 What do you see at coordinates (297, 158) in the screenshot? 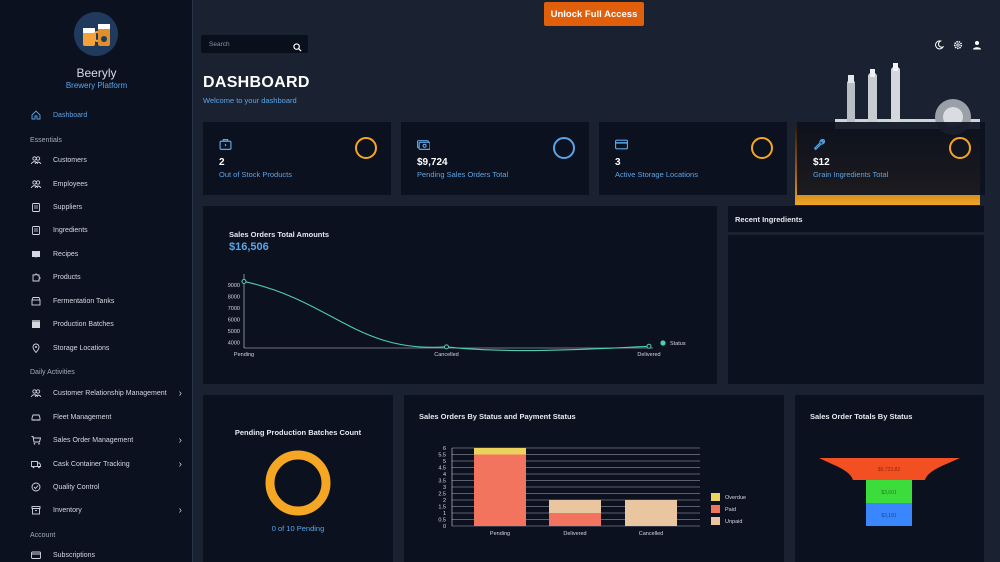
I see `stat-card: 2 Out of Stock Products` at bounding box center [297, 158].